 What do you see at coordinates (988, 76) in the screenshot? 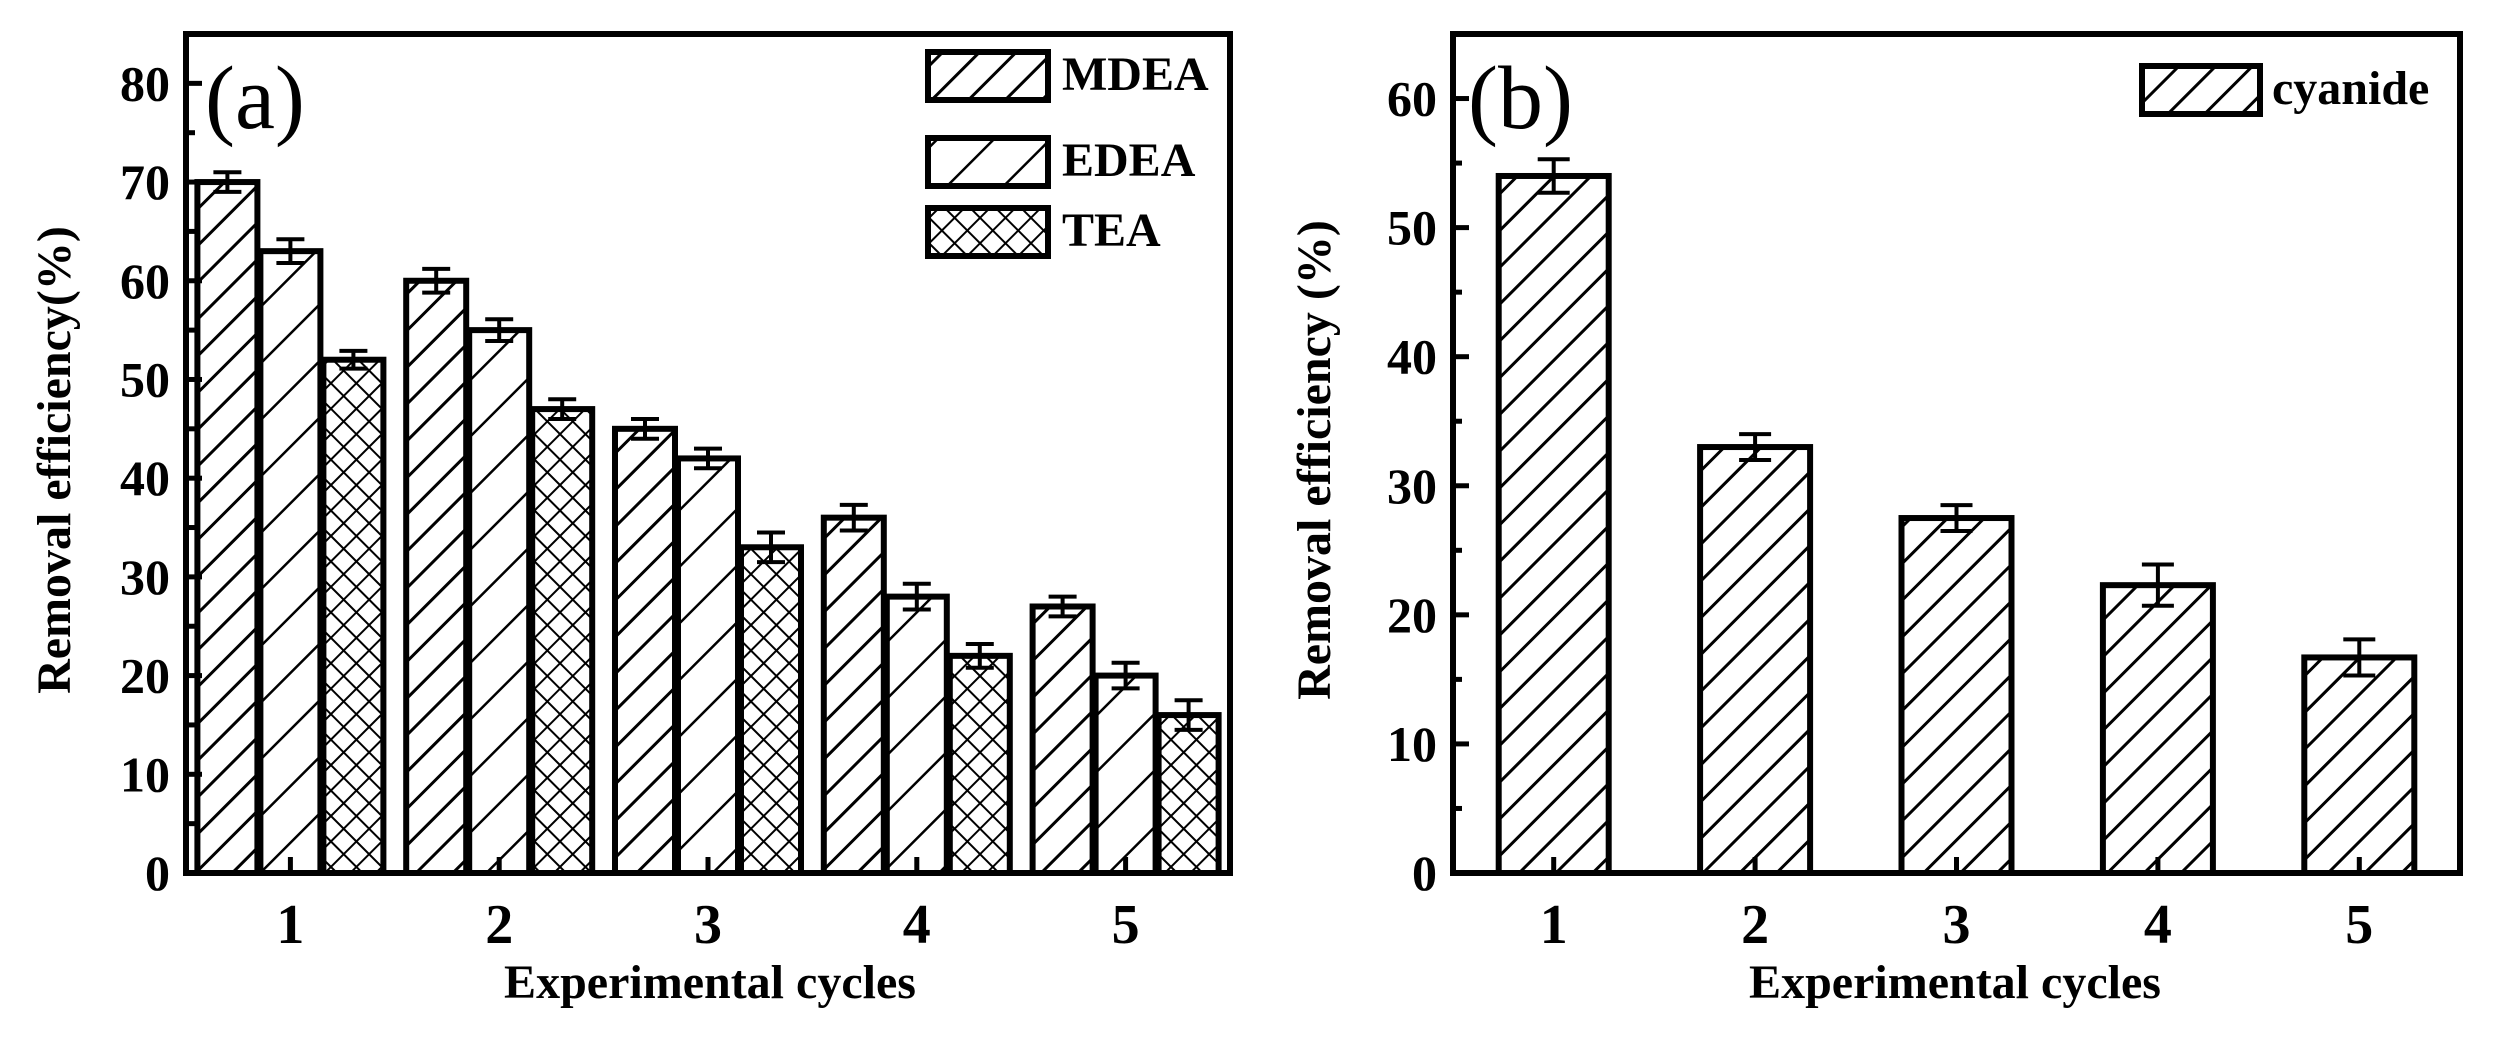
I see `legend-swatch-mdea` at bounding box center [988, 76].